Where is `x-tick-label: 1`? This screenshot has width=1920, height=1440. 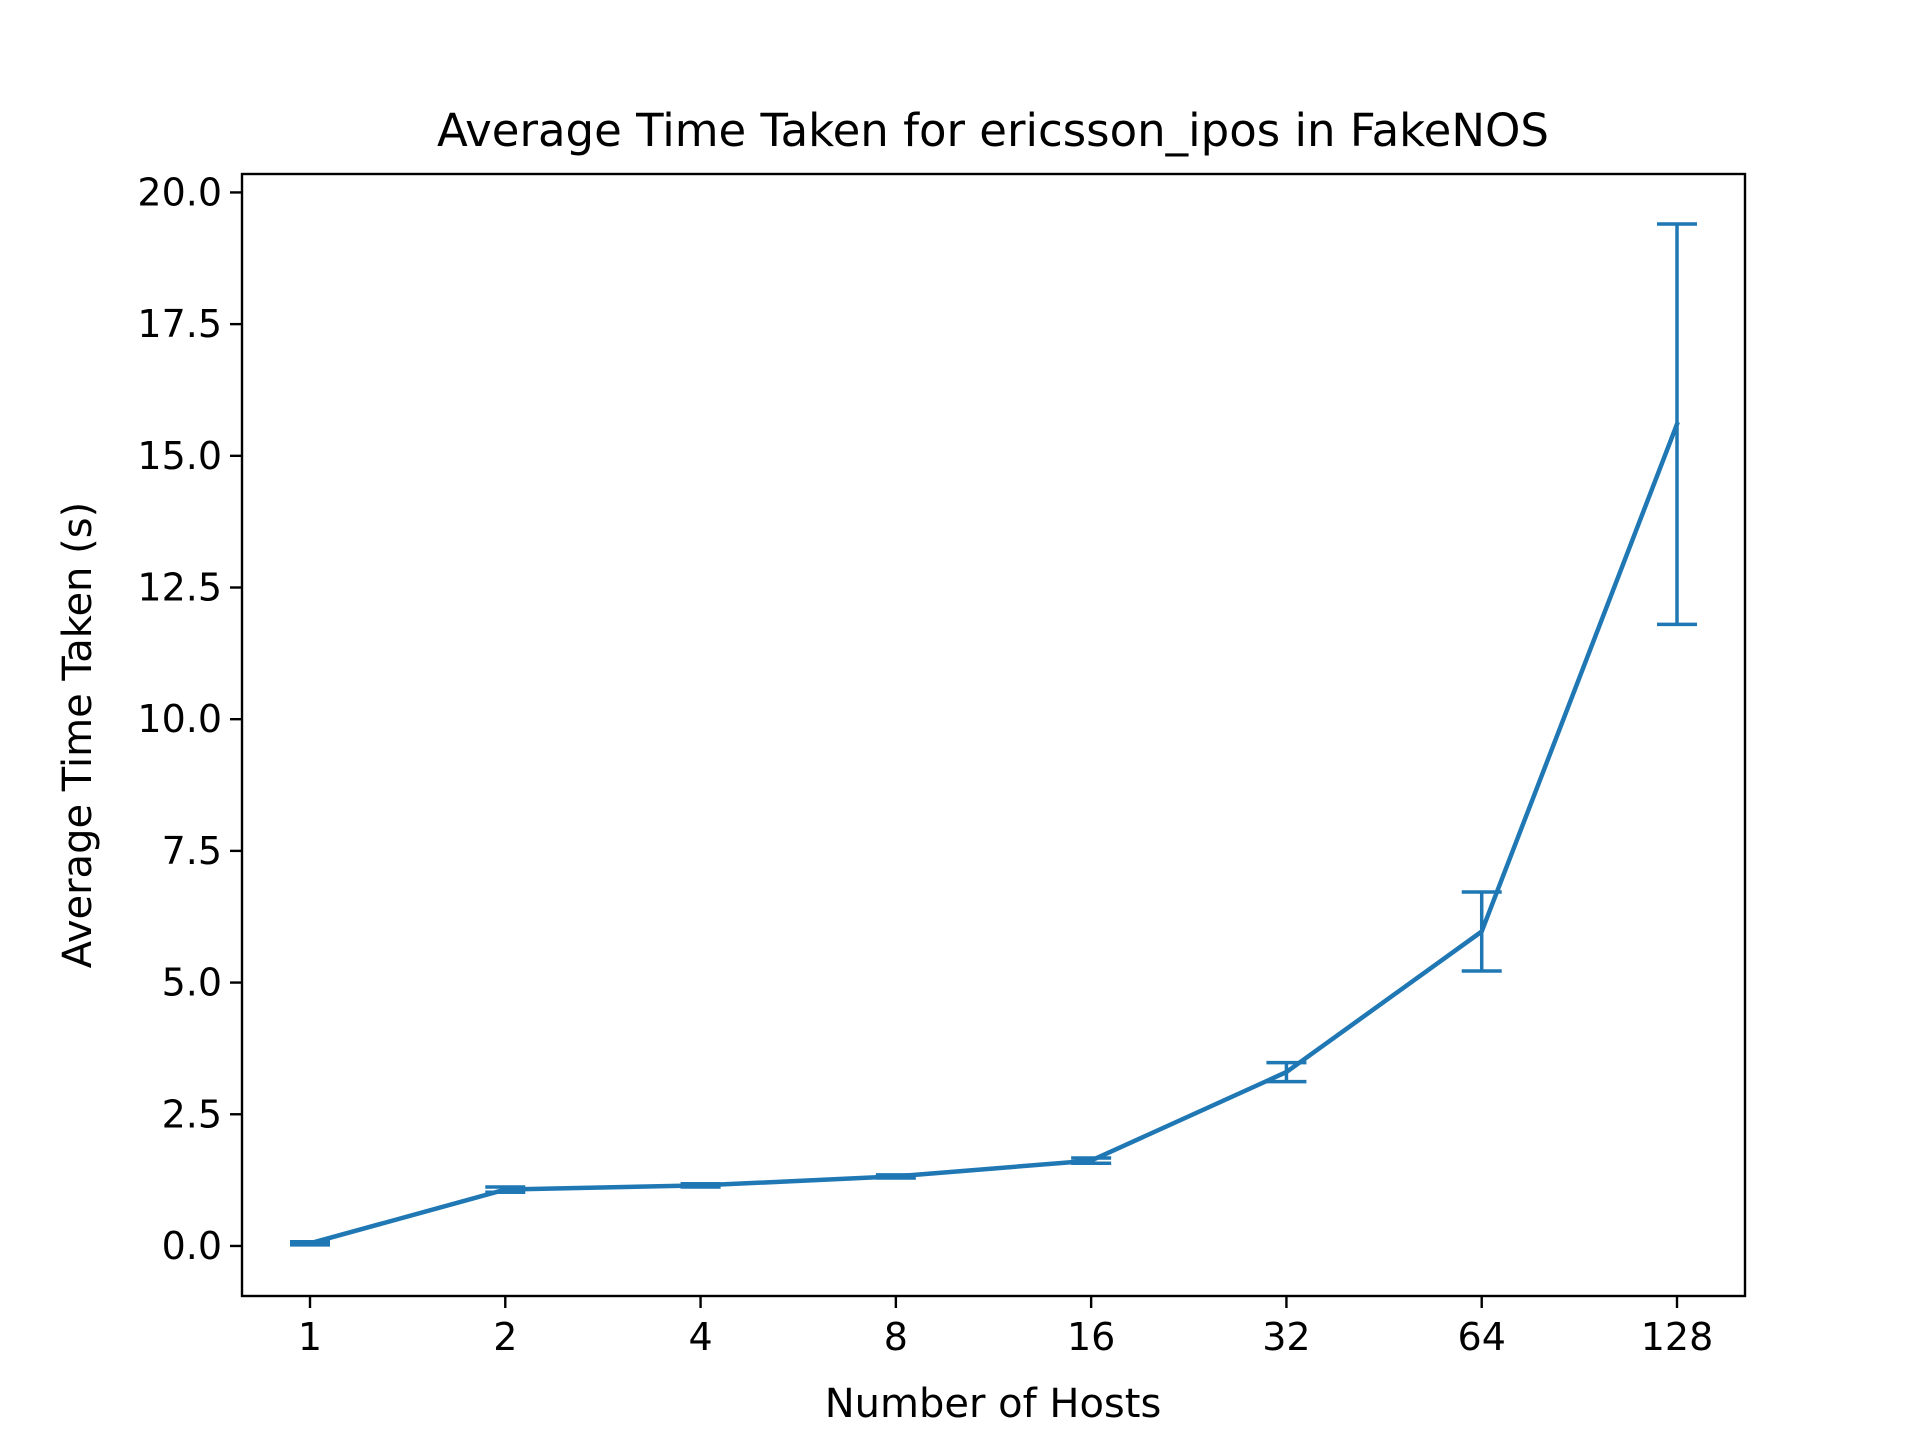 x-tick-label: 1 is located at coordinates (310, 1337).